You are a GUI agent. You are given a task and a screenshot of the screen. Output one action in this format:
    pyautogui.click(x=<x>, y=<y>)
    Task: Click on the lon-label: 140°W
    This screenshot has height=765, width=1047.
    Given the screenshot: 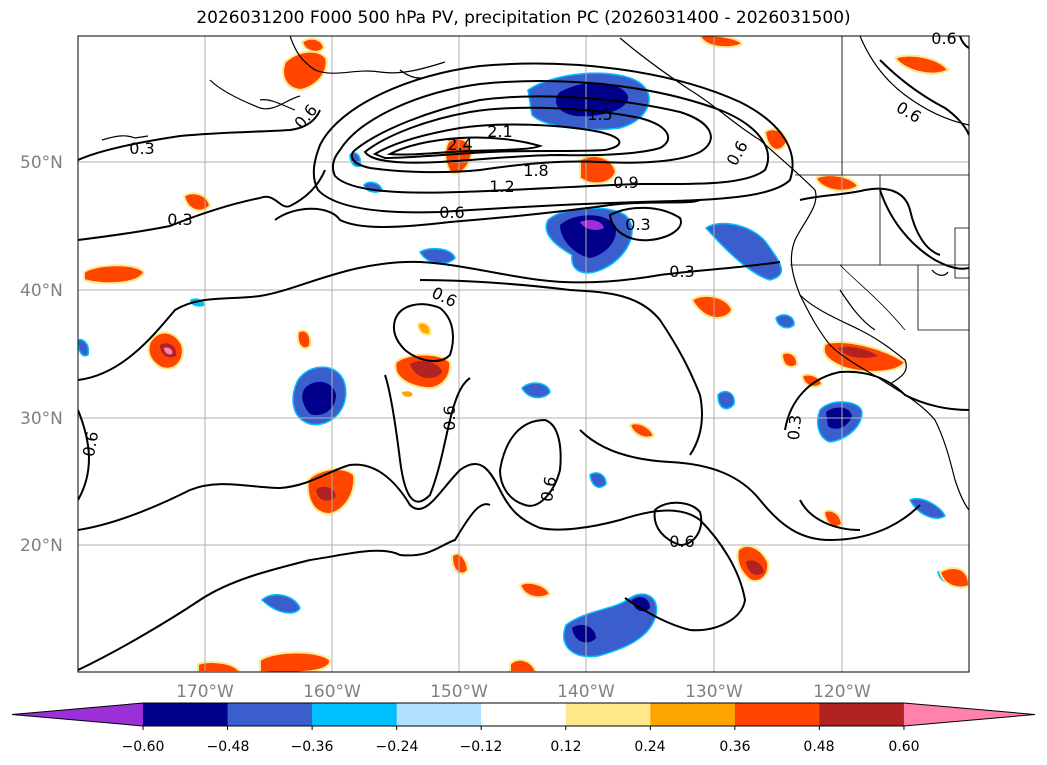 What is the action you would take?
    pyautogui.click(x=586, y=692)
    